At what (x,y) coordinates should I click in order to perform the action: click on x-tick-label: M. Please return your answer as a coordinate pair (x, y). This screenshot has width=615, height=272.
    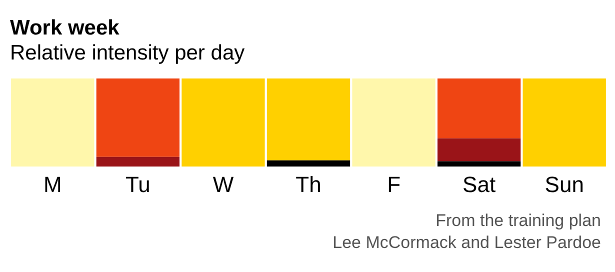
    Looking at the image, I should click on (52, 184).